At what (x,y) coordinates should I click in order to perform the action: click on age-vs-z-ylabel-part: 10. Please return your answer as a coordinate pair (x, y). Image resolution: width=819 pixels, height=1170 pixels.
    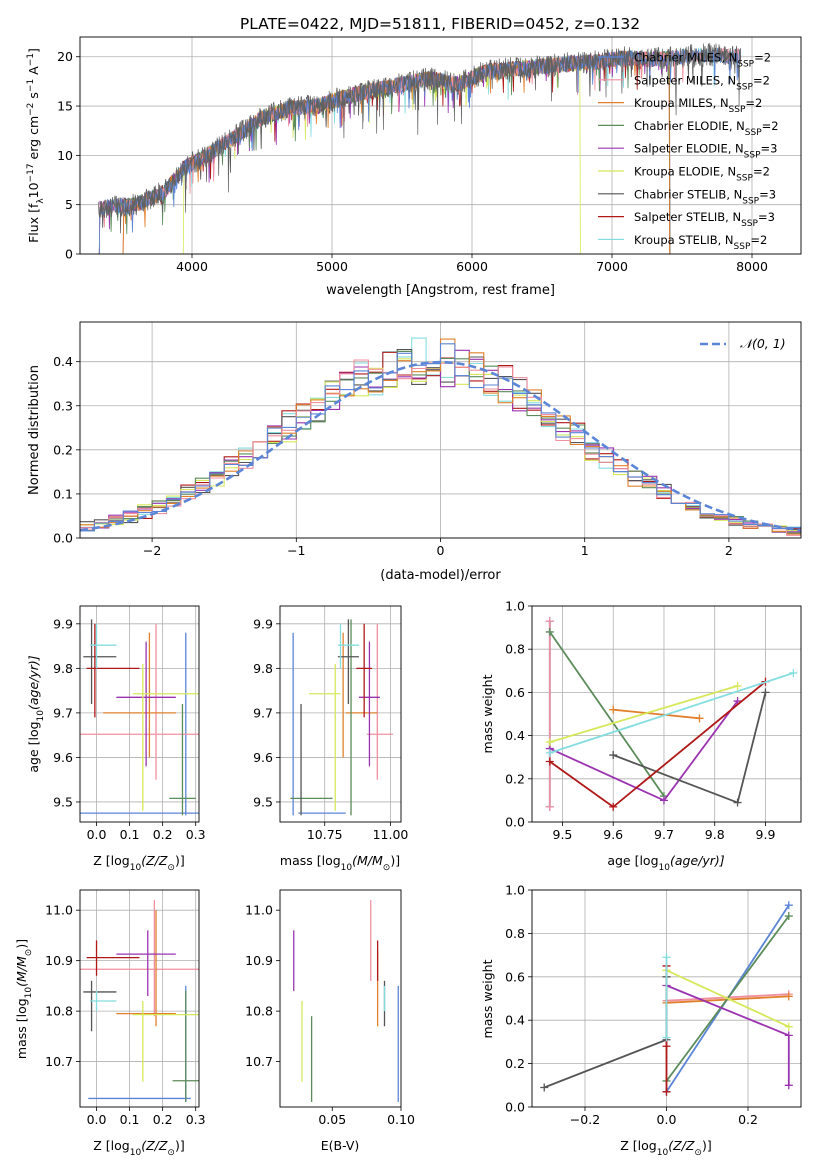
    Looking at the image, I should click on (41, 716).